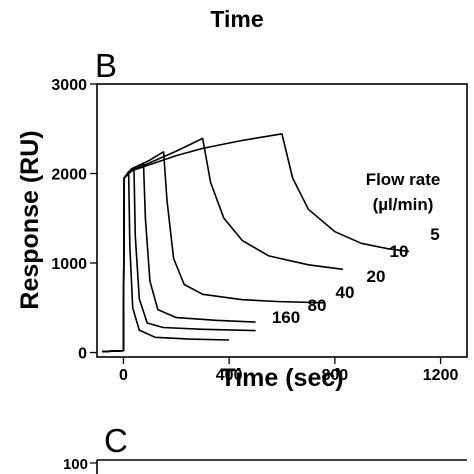 The height and width of the screenshot is (474, 474). What do you see at coordinates (116, 440) in the screenshot?
I see `panel-c-label: C` at bounding box center [116, 440].